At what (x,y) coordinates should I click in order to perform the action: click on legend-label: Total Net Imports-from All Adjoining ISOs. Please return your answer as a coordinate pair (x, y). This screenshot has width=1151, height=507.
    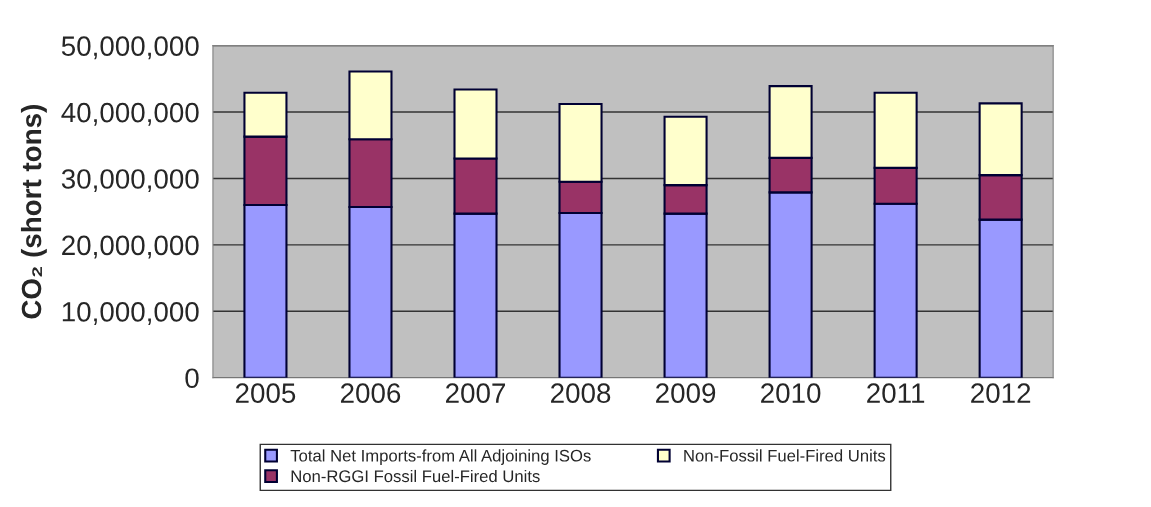
    Looking at the image, I should click on (440, 457).